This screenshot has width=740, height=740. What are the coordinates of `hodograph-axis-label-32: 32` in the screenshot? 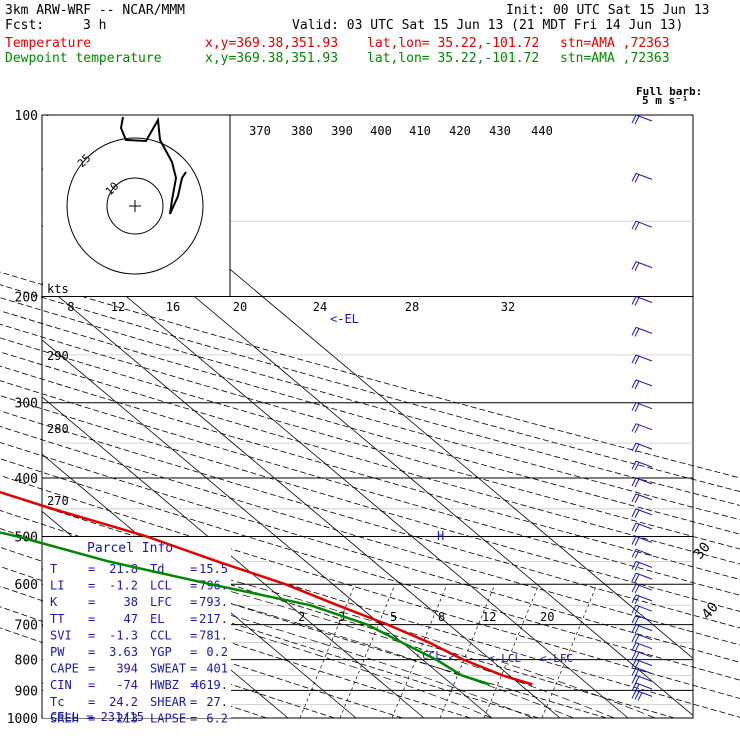 It's located at (508, 307).